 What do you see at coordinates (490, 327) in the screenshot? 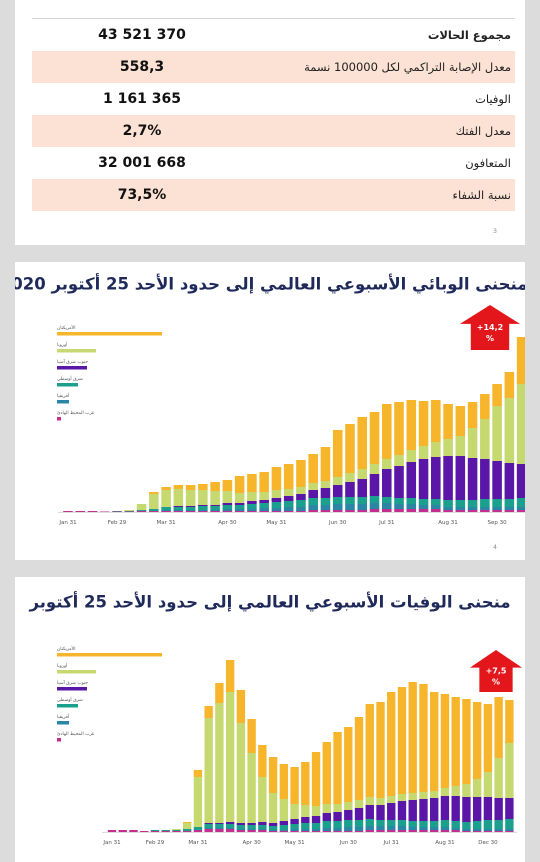
I see `annotation-arrow` at bounding box center [490, 327].